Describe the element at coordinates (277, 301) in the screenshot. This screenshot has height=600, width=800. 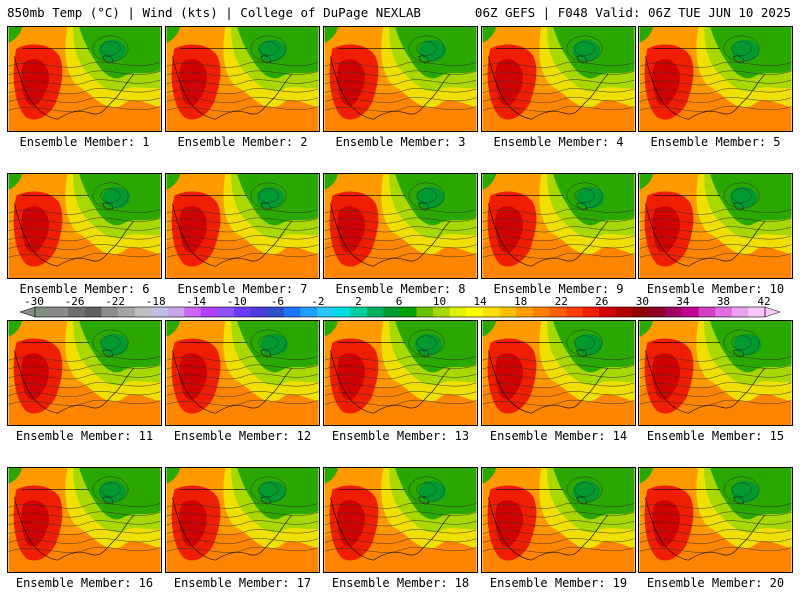
I see `colorbar-tick-label: -6` at that location.